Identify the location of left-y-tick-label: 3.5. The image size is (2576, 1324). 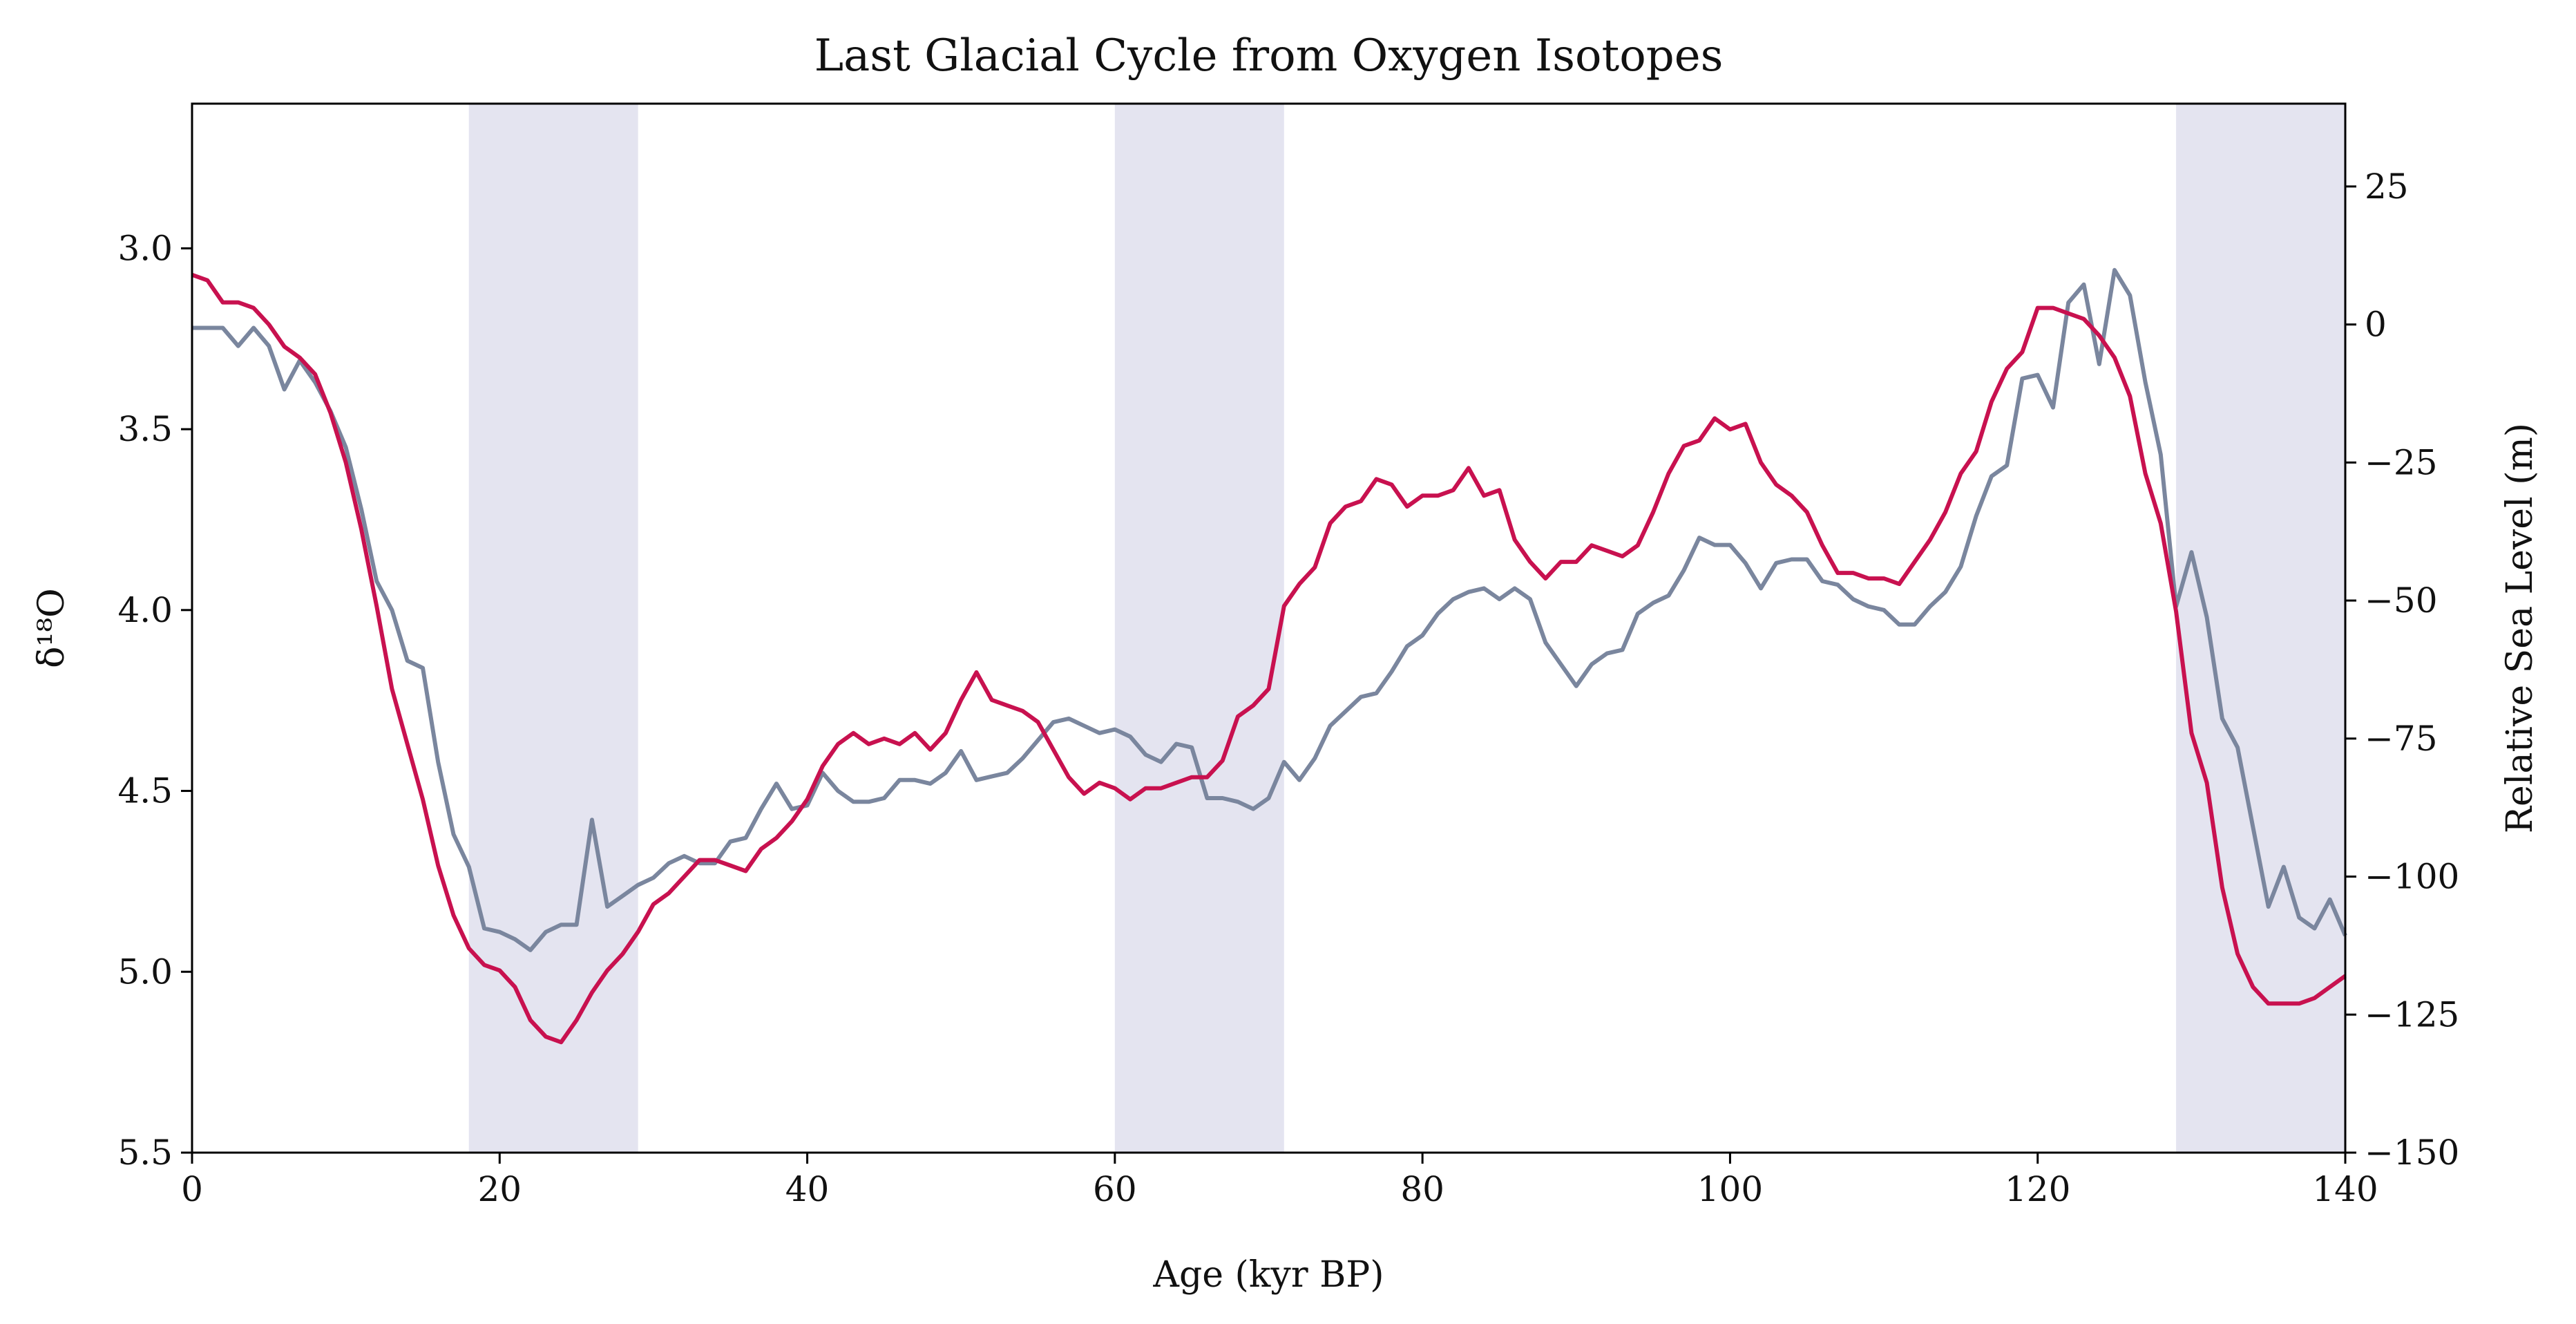
(145, 429).